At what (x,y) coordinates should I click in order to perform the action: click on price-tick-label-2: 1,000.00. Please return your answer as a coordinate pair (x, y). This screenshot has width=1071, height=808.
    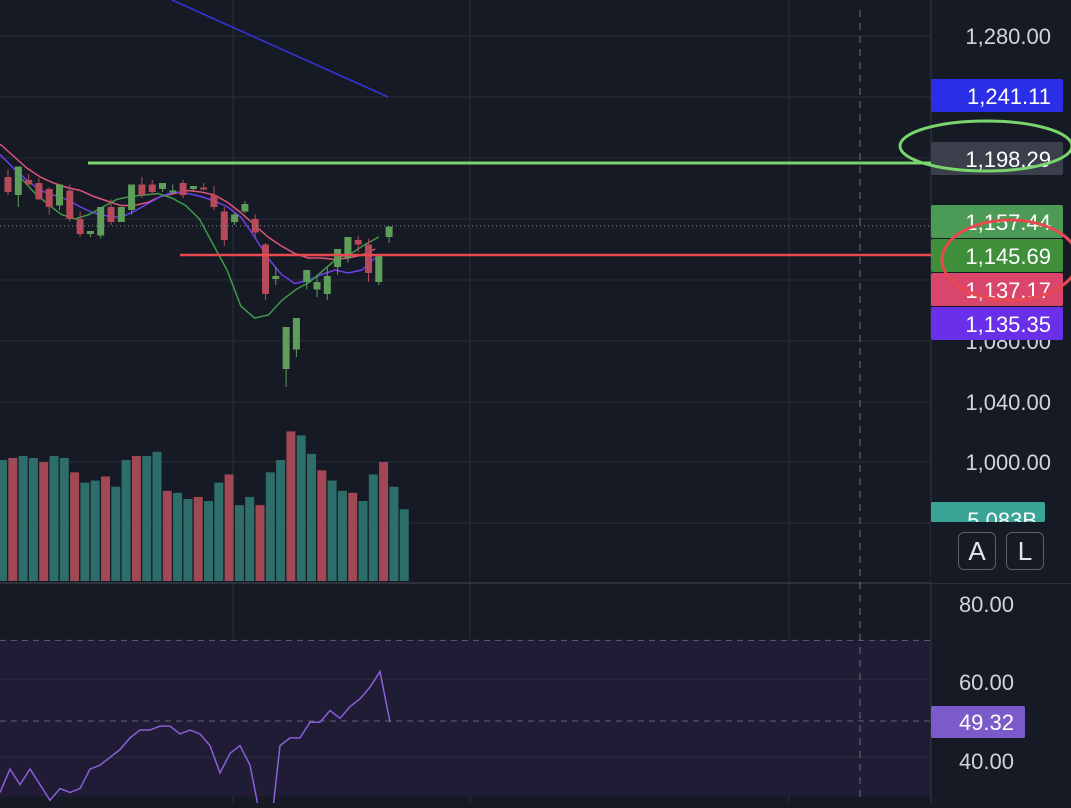
    Looking at the image, I should click on (1008, 462).